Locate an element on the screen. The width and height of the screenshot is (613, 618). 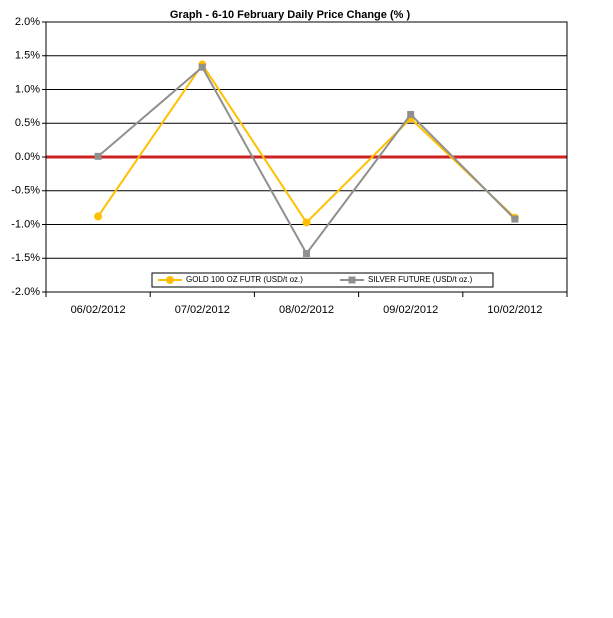
x-tick-label: 09/02/2012 is located at coordinates (410, 310).